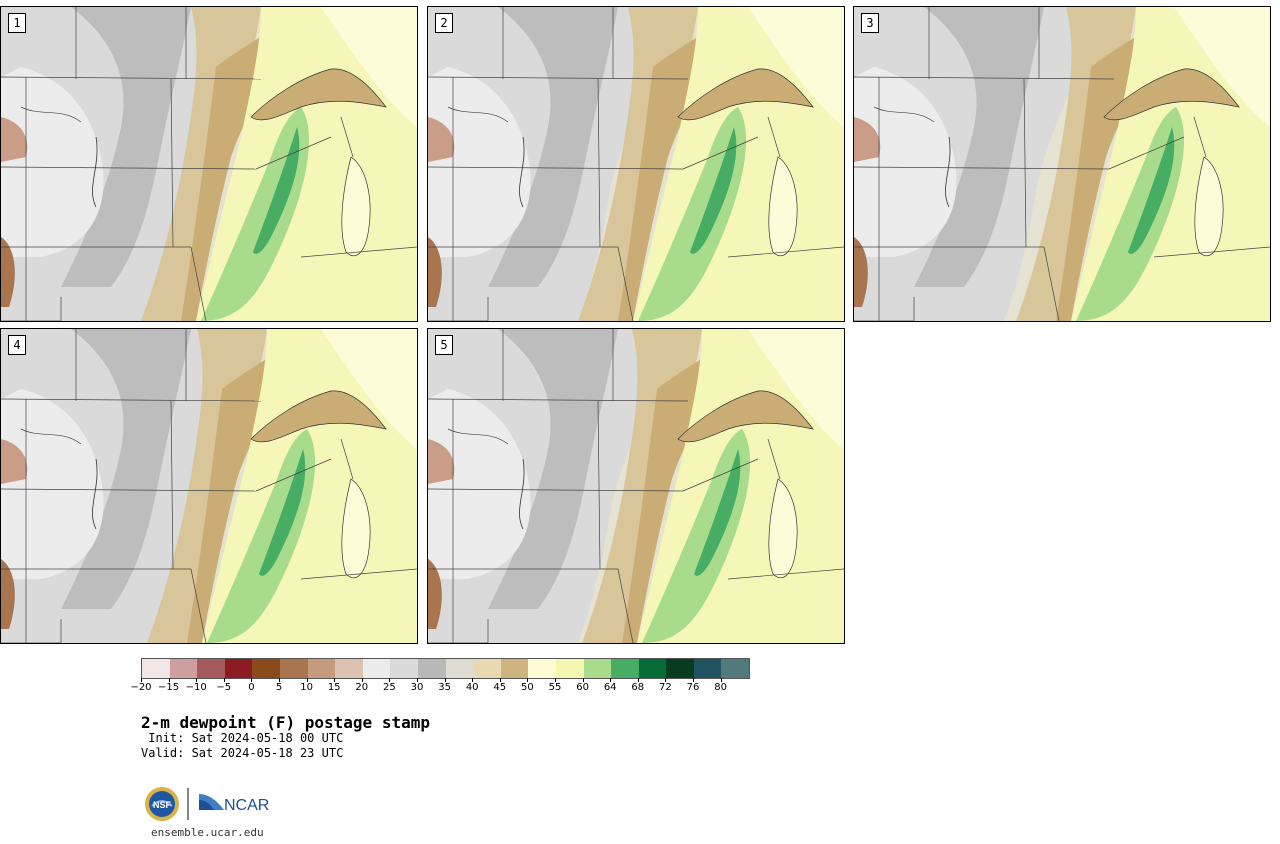 This screenshot has width=1280, height=844. Describe the element at coordinates (638, 687) in the screenshot. I see `colorbar-tick-label: 68` at that location.